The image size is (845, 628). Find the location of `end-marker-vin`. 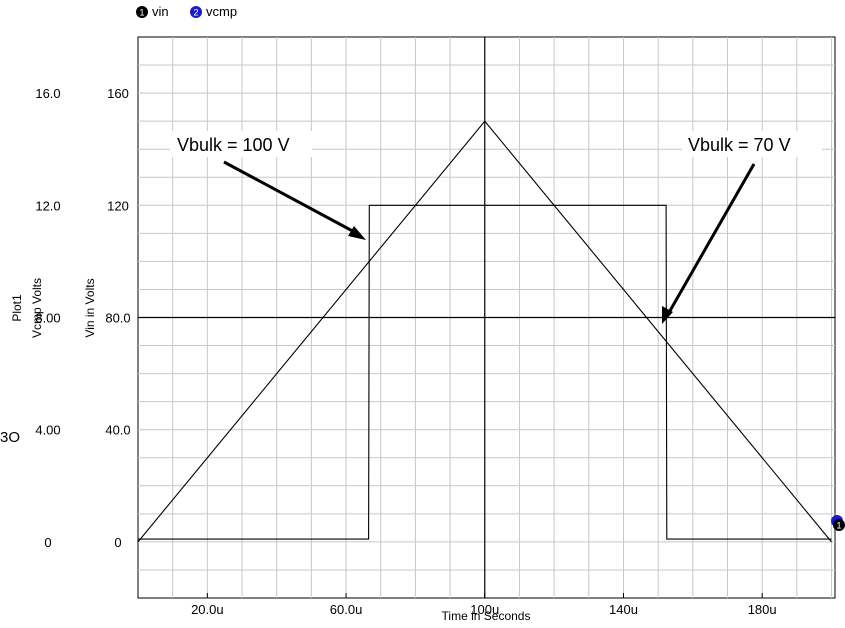

end-marker-vin is located at coordinates (839, 525).